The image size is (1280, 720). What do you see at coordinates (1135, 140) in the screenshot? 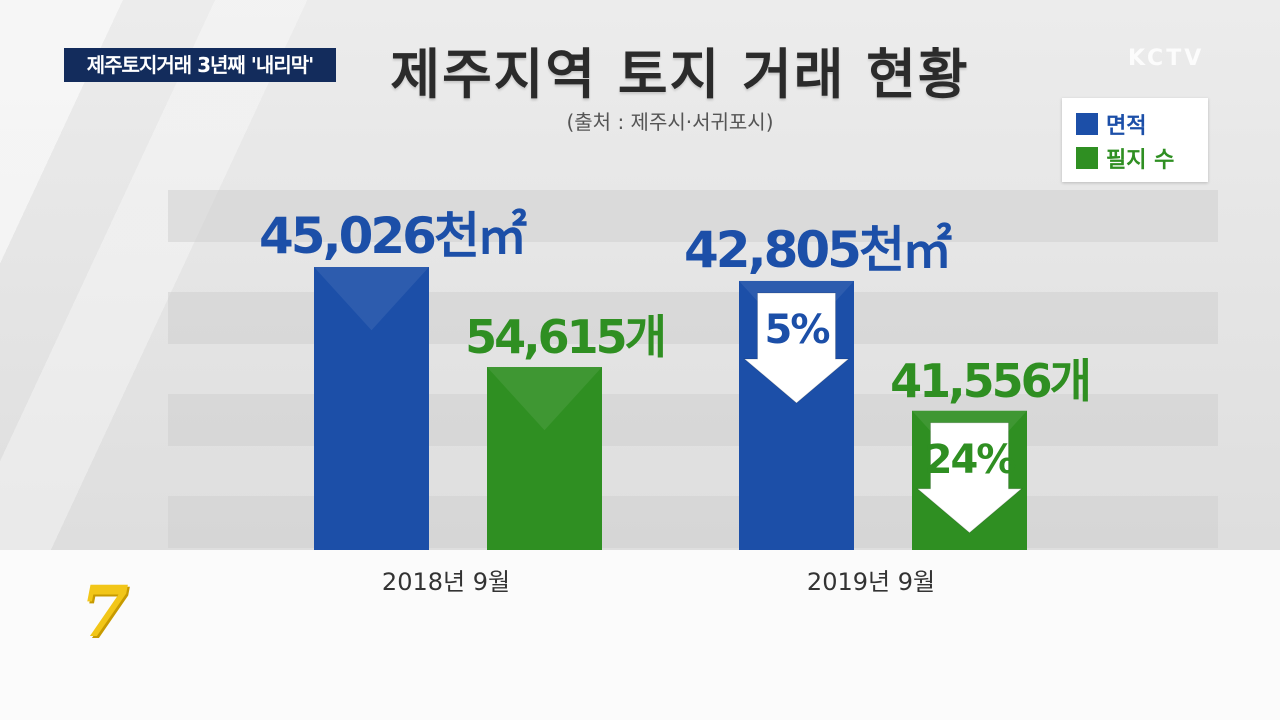
I see `chart-legend: 면적 필지 수` at bounding box center [1135, 140].